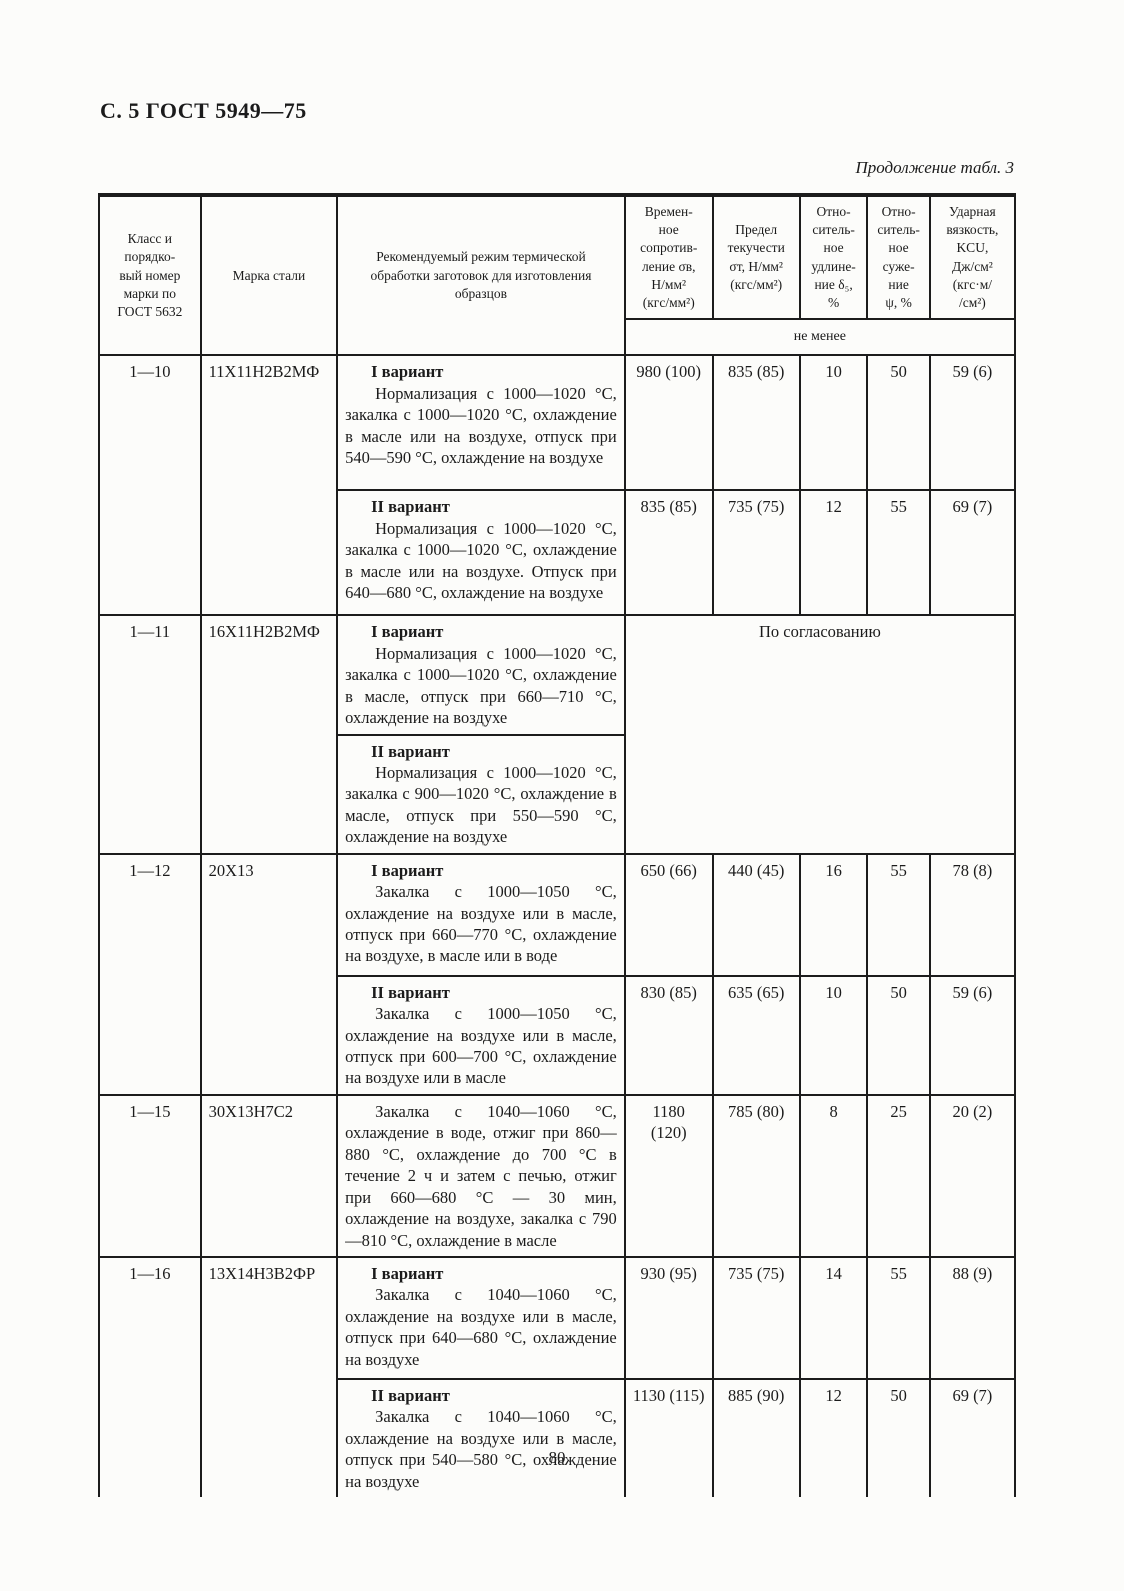 The image size is (1124, 1591). What do you see at coordinates (558, 337) in the screenshot?
I see `subheader-row: не менее` at bounding box center [558, 337].